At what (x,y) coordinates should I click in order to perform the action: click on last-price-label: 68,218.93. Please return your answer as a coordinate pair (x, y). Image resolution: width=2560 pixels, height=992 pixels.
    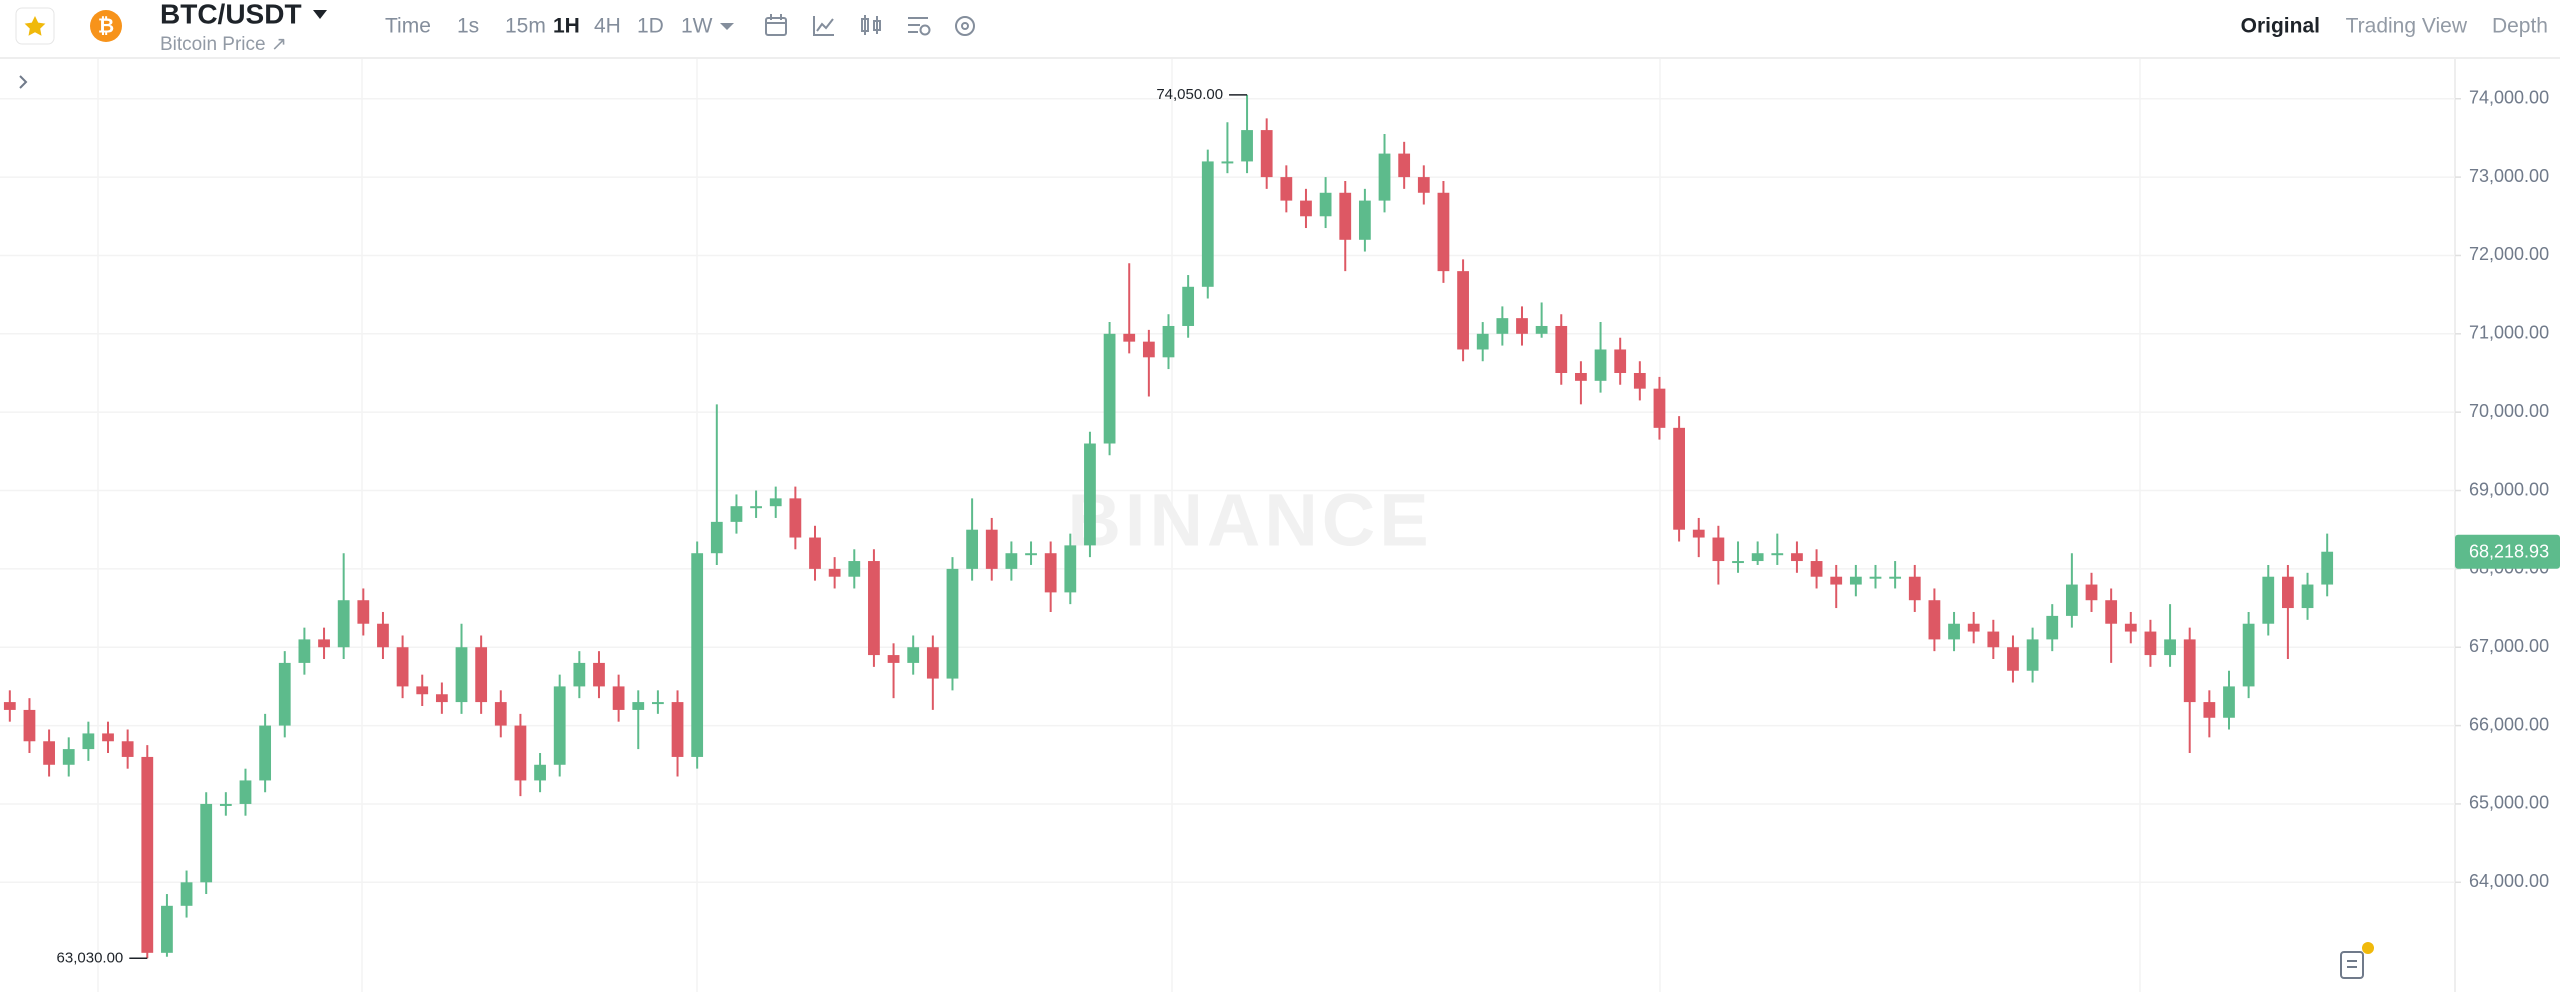
    Looking at the image, I should click on (2509, 551).